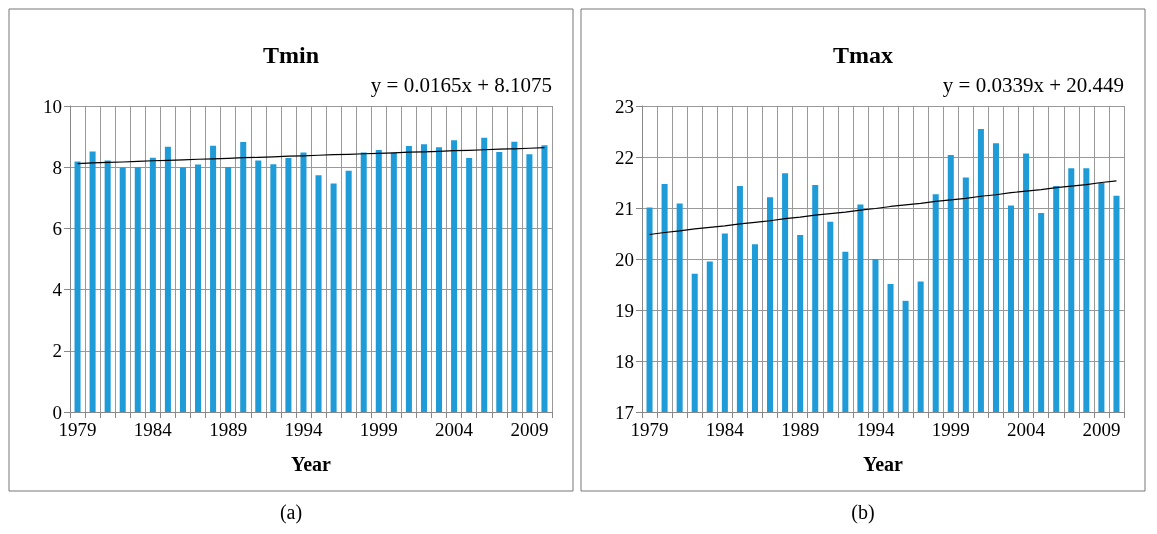 The height and width of the screenshot is (534, 1157). I want to click on text: y = 0.0339x + 20.449, so click(1033, 84).